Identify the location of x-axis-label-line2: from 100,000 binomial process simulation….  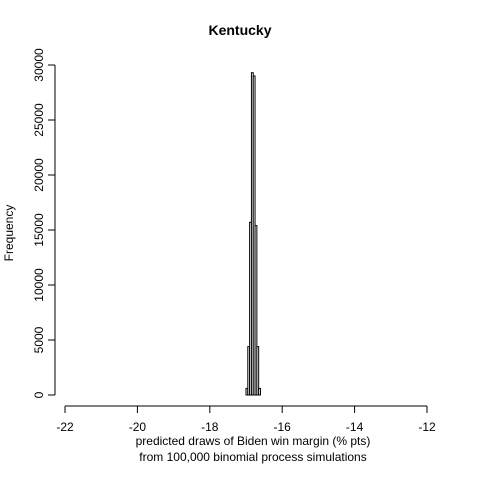
(252, 457).